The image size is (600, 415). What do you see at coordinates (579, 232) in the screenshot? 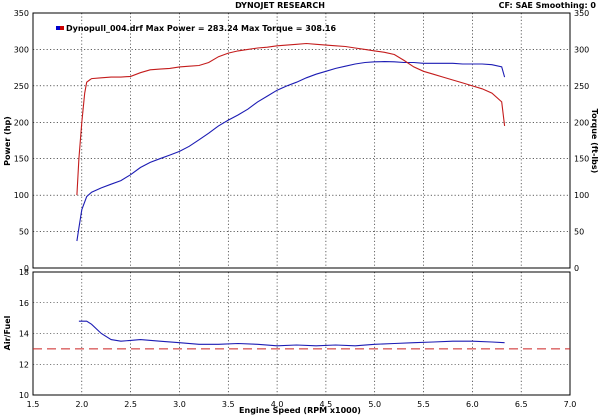
I see `torque-tick-label: 50` at bounding box center [579, 232].